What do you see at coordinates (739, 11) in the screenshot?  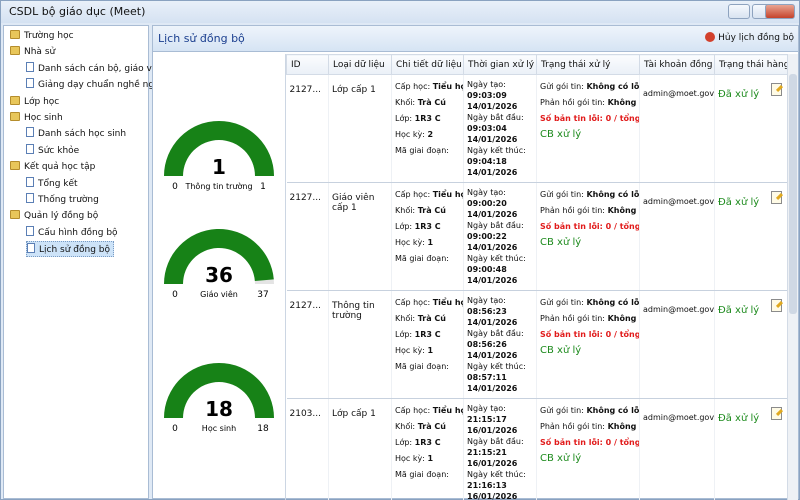 I see `minimize-button` at bounding box center [739, 11].